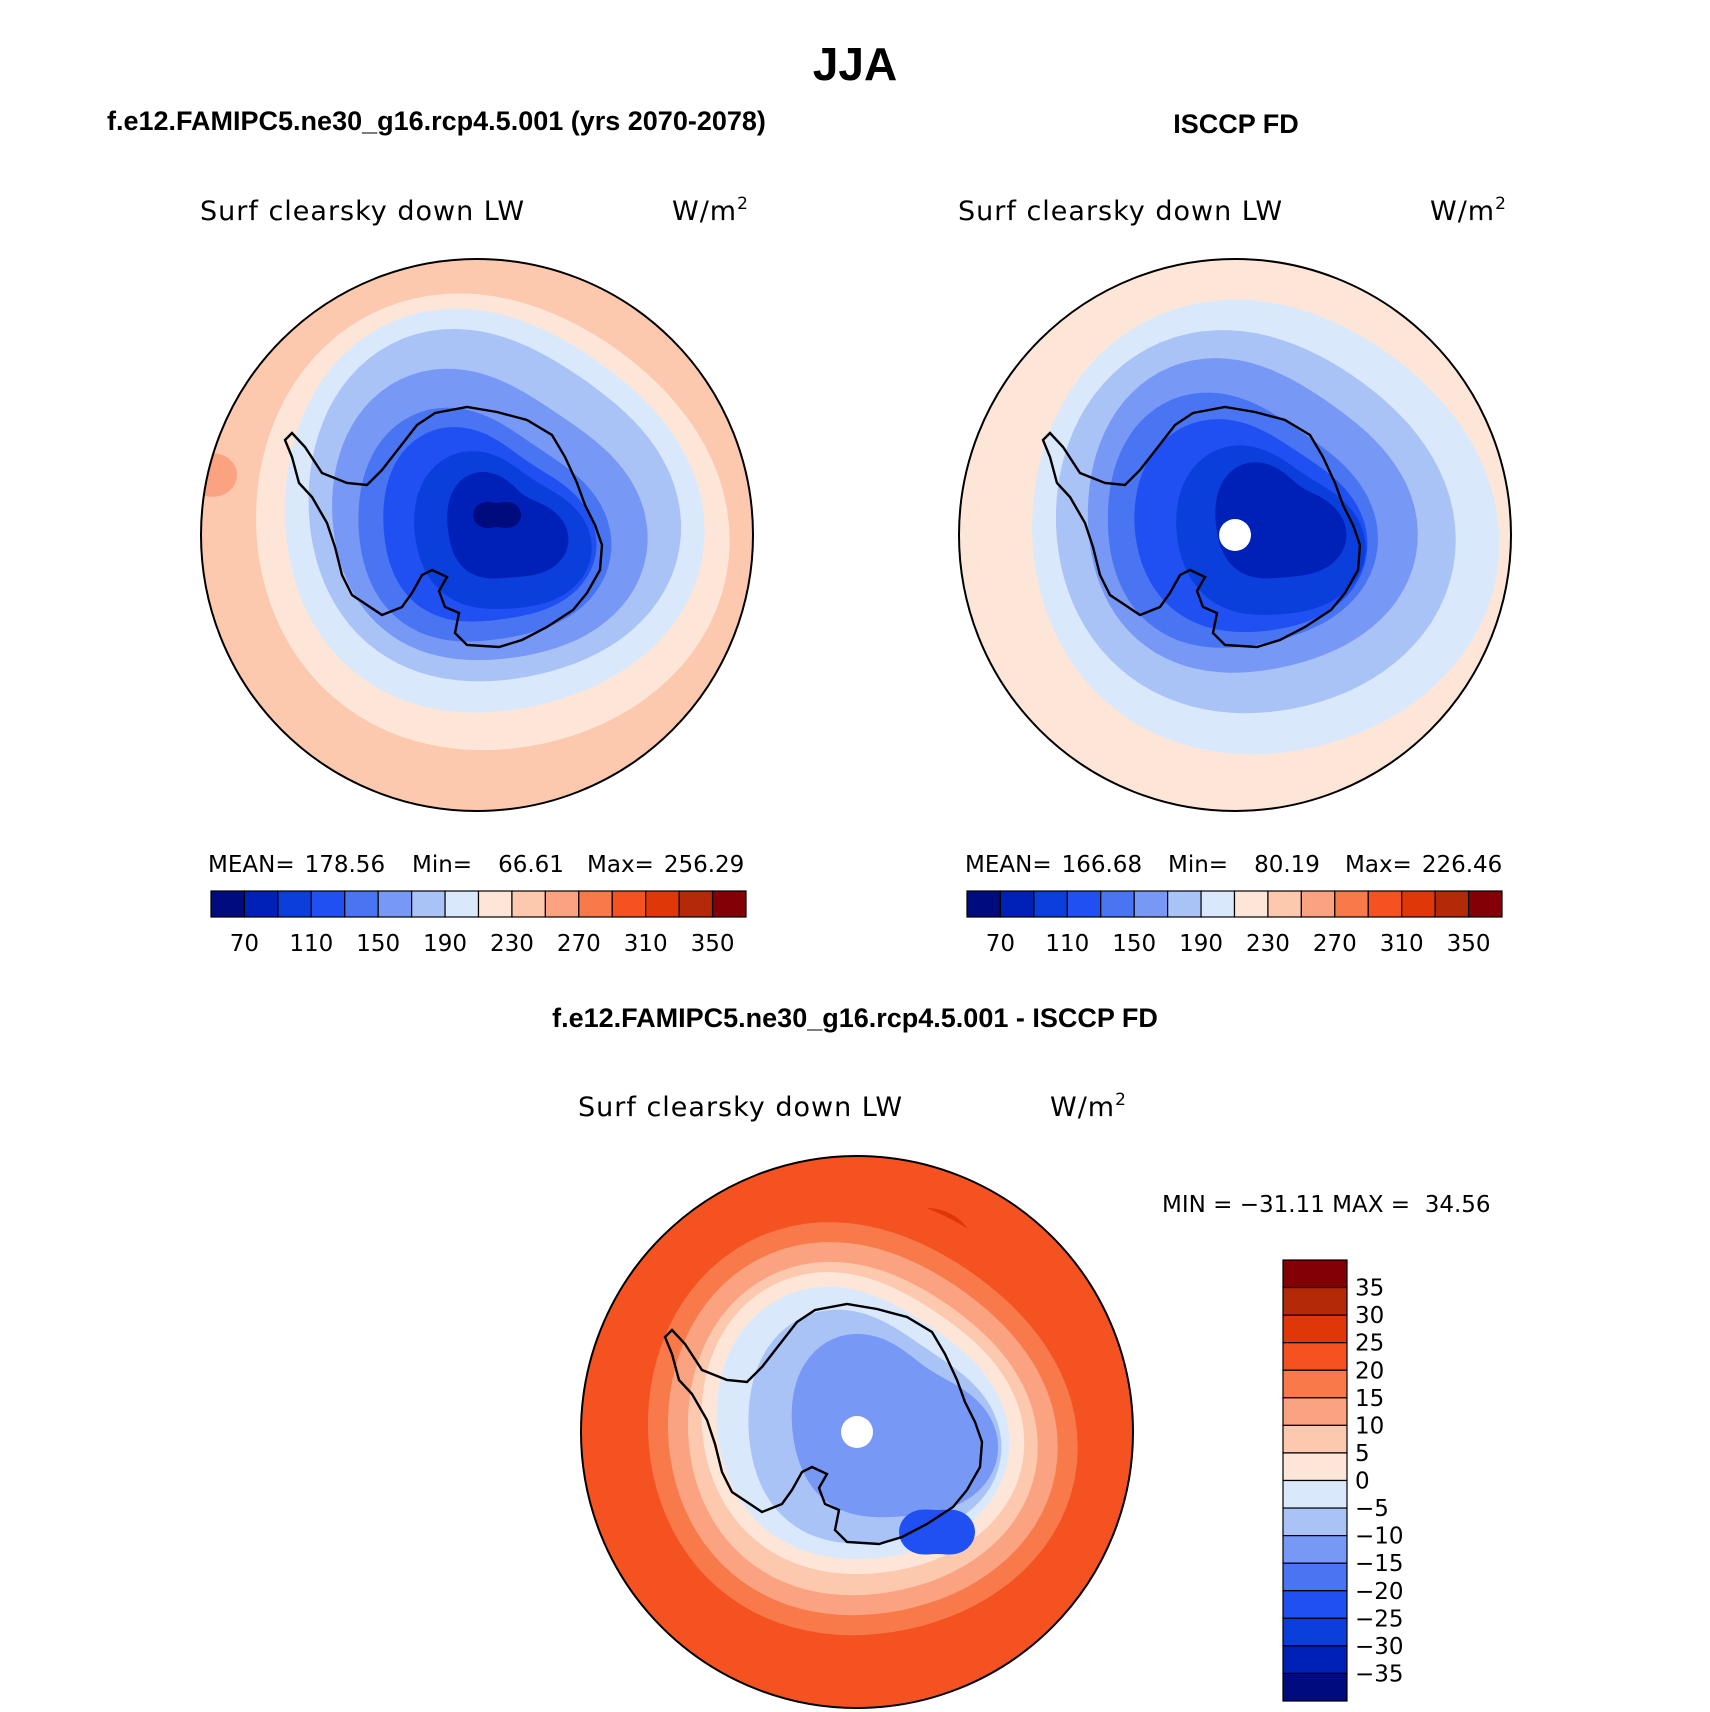 Image resolution: width=1710 pixels, height=1712 pixels. Describe the element at coordinates (1120, 211) in the screenshot. I see `panel-obs-variable-label: Surf clearsky down LW` at that location.